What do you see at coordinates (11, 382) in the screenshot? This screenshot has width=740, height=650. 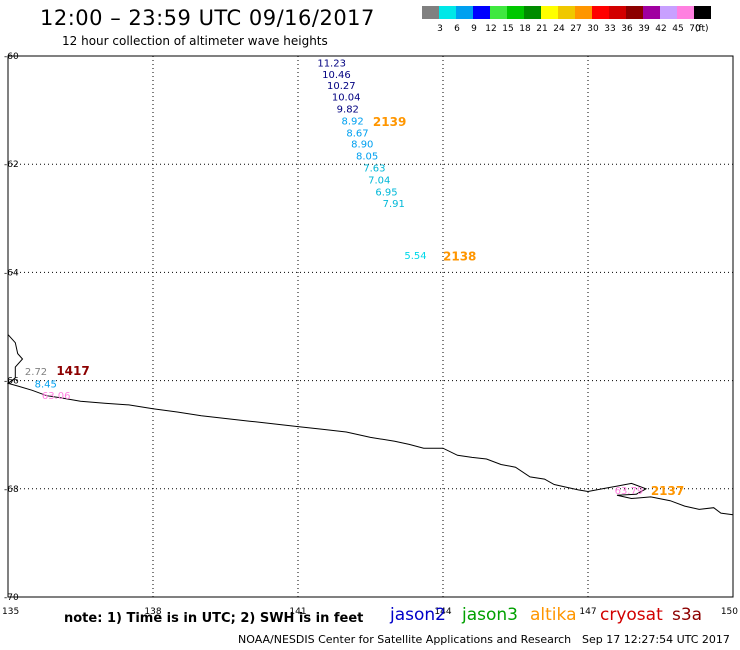 I see `lat-tick-label: -66` at bounding box center [11, 382].